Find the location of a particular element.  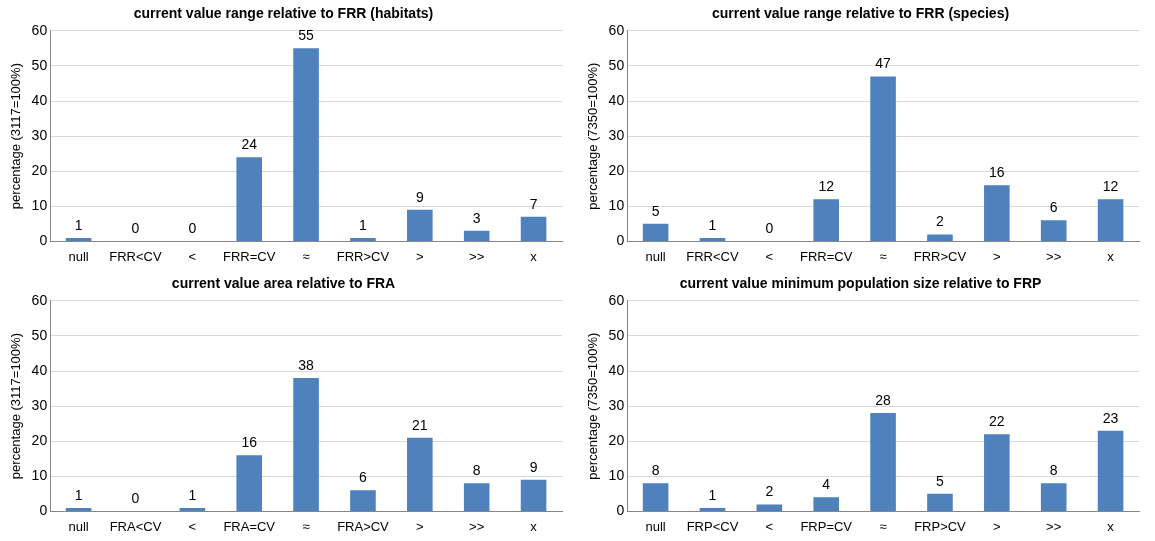

data-label: 55 is located at coordinates (306, 35).